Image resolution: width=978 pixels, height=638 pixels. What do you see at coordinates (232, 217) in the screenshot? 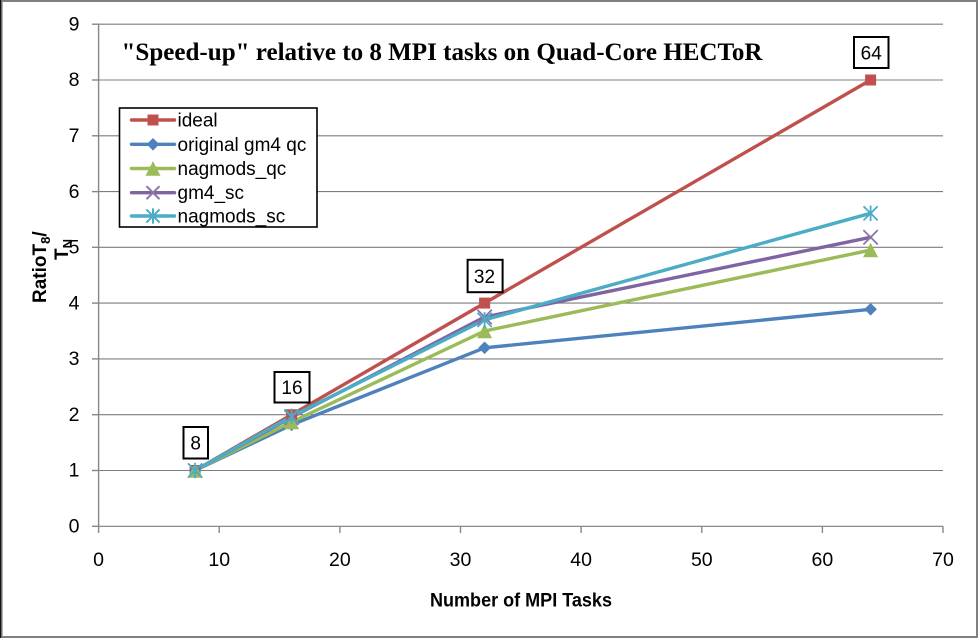
I see `svg-text: nagmods_sc` at bounding box center [232, 217].